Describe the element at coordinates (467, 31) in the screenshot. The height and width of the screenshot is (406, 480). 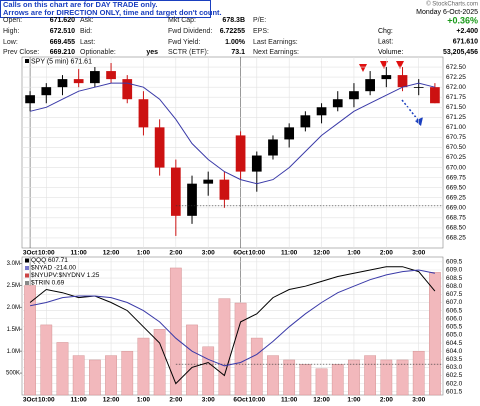
I see `header-value: +2.400` at that location.